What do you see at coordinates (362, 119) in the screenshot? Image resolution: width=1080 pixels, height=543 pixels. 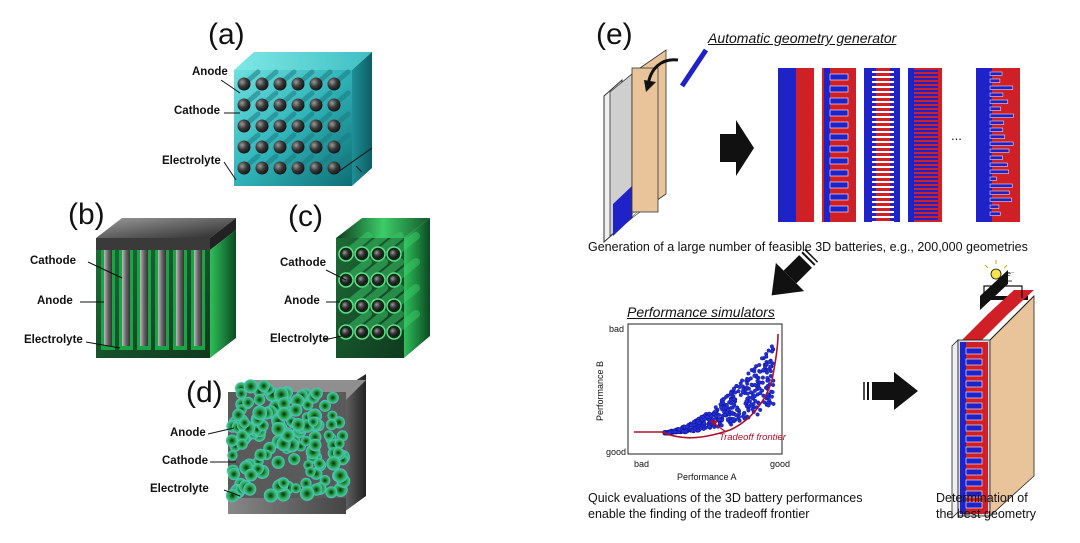 I see `panel-a-side-face` at bounding box center [362, 119].